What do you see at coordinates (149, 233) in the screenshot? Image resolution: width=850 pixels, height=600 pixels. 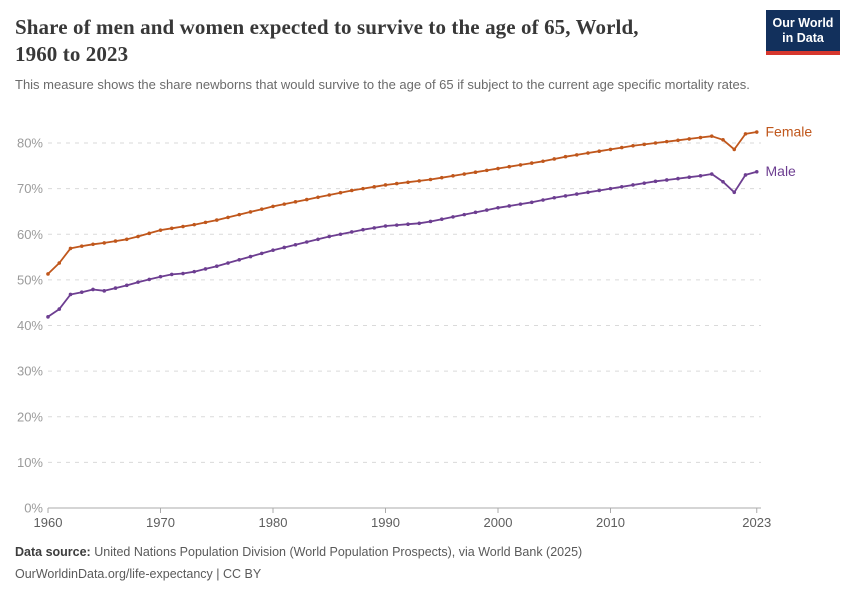 I see `data-point-female-1969` at bounding box center [149, 233].